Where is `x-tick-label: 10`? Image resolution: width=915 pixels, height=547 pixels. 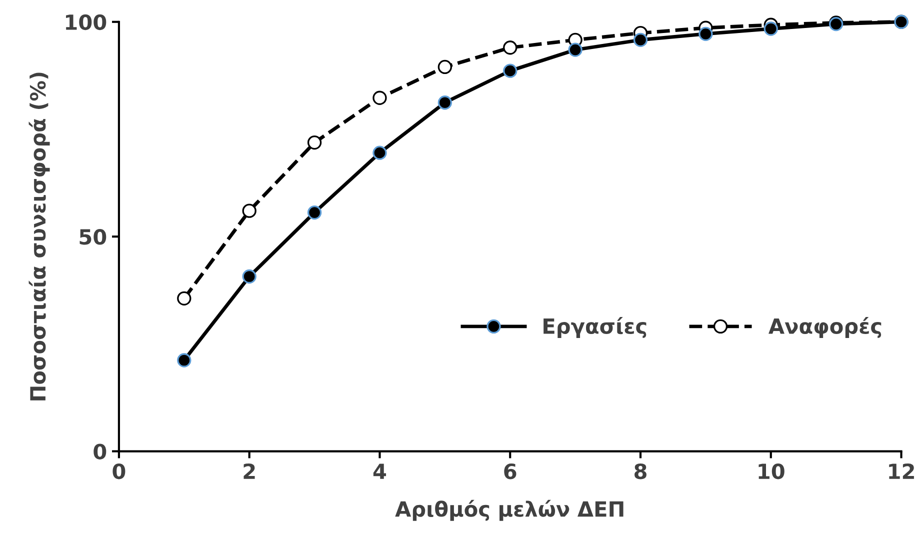 x-tick-label: 10 is located at coordinates (771, 471).